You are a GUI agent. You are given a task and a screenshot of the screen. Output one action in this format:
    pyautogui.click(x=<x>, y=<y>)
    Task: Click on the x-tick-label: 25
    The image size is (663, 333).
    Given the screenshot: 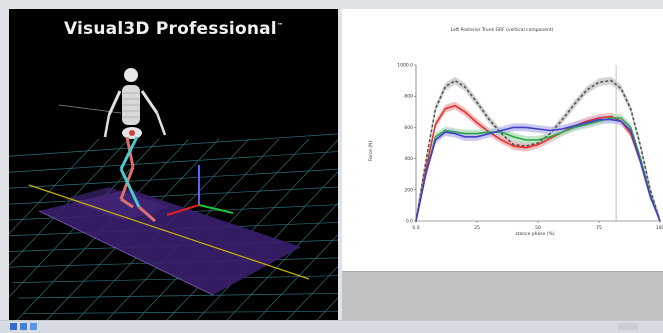 What is the action you would take?
    pyautogui.click(x=477, y=228)
    